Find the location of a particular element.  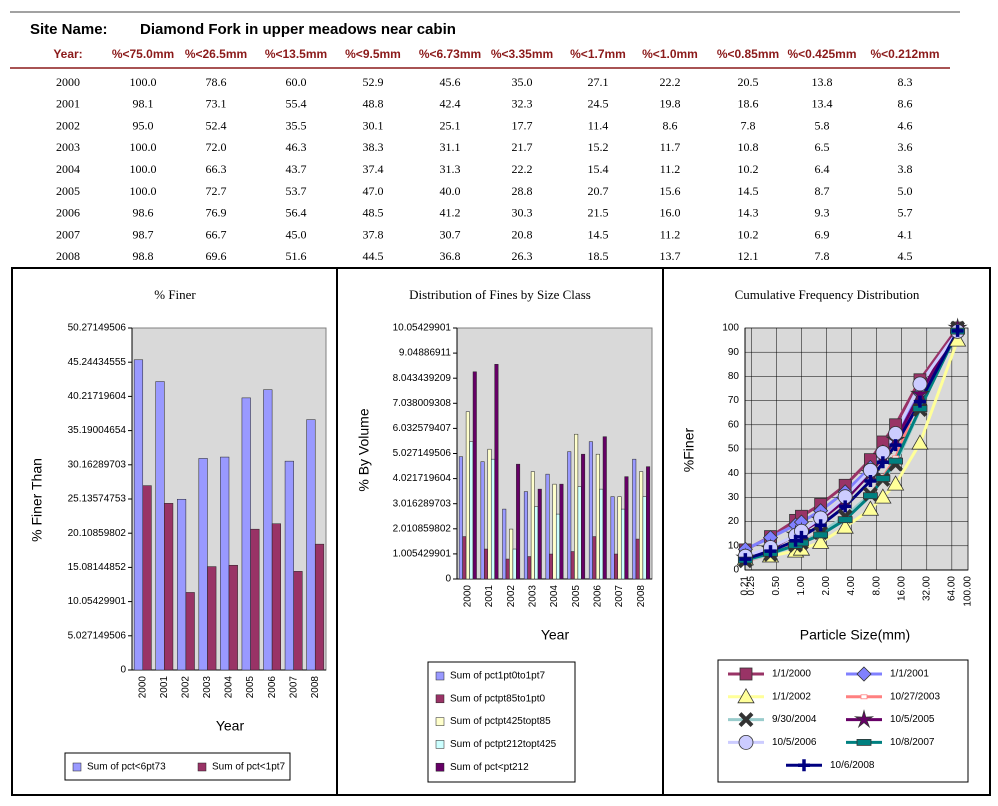

y-tick-label: 40 is located at coordinates (734, 473).